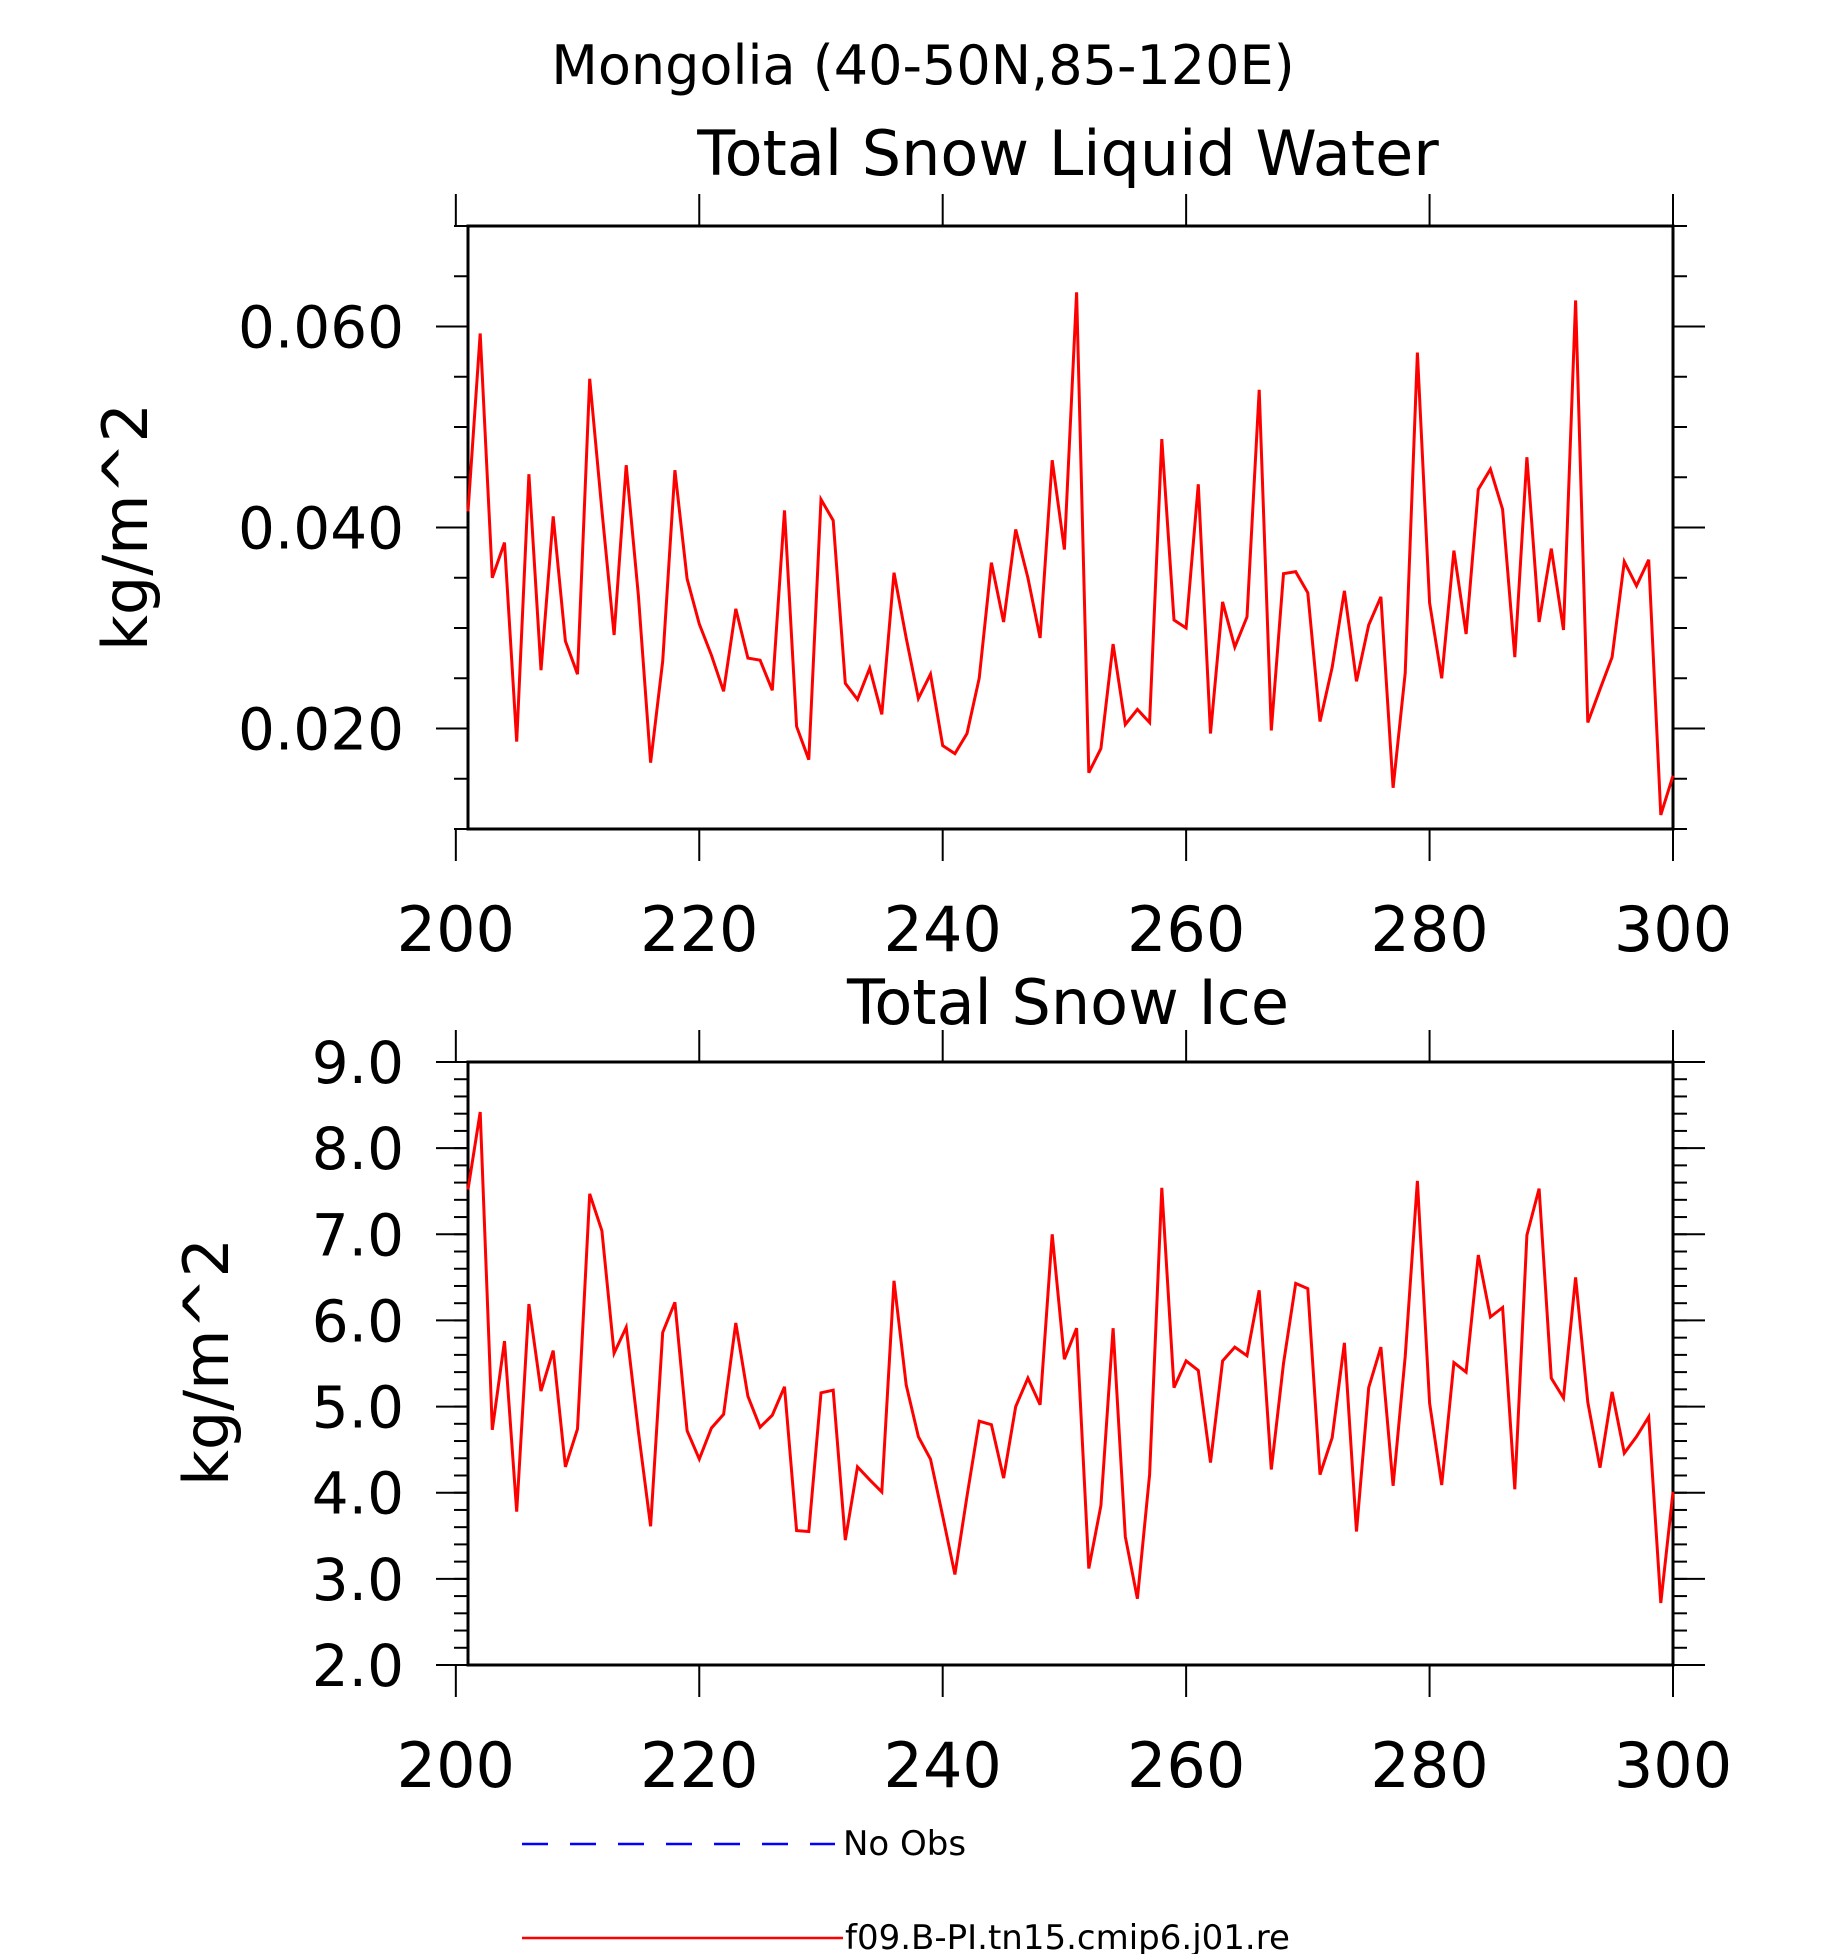  Describe the element at coordinates (358, 1149) in the screenshot. I see `y-tick-label: 8.0` at that location.